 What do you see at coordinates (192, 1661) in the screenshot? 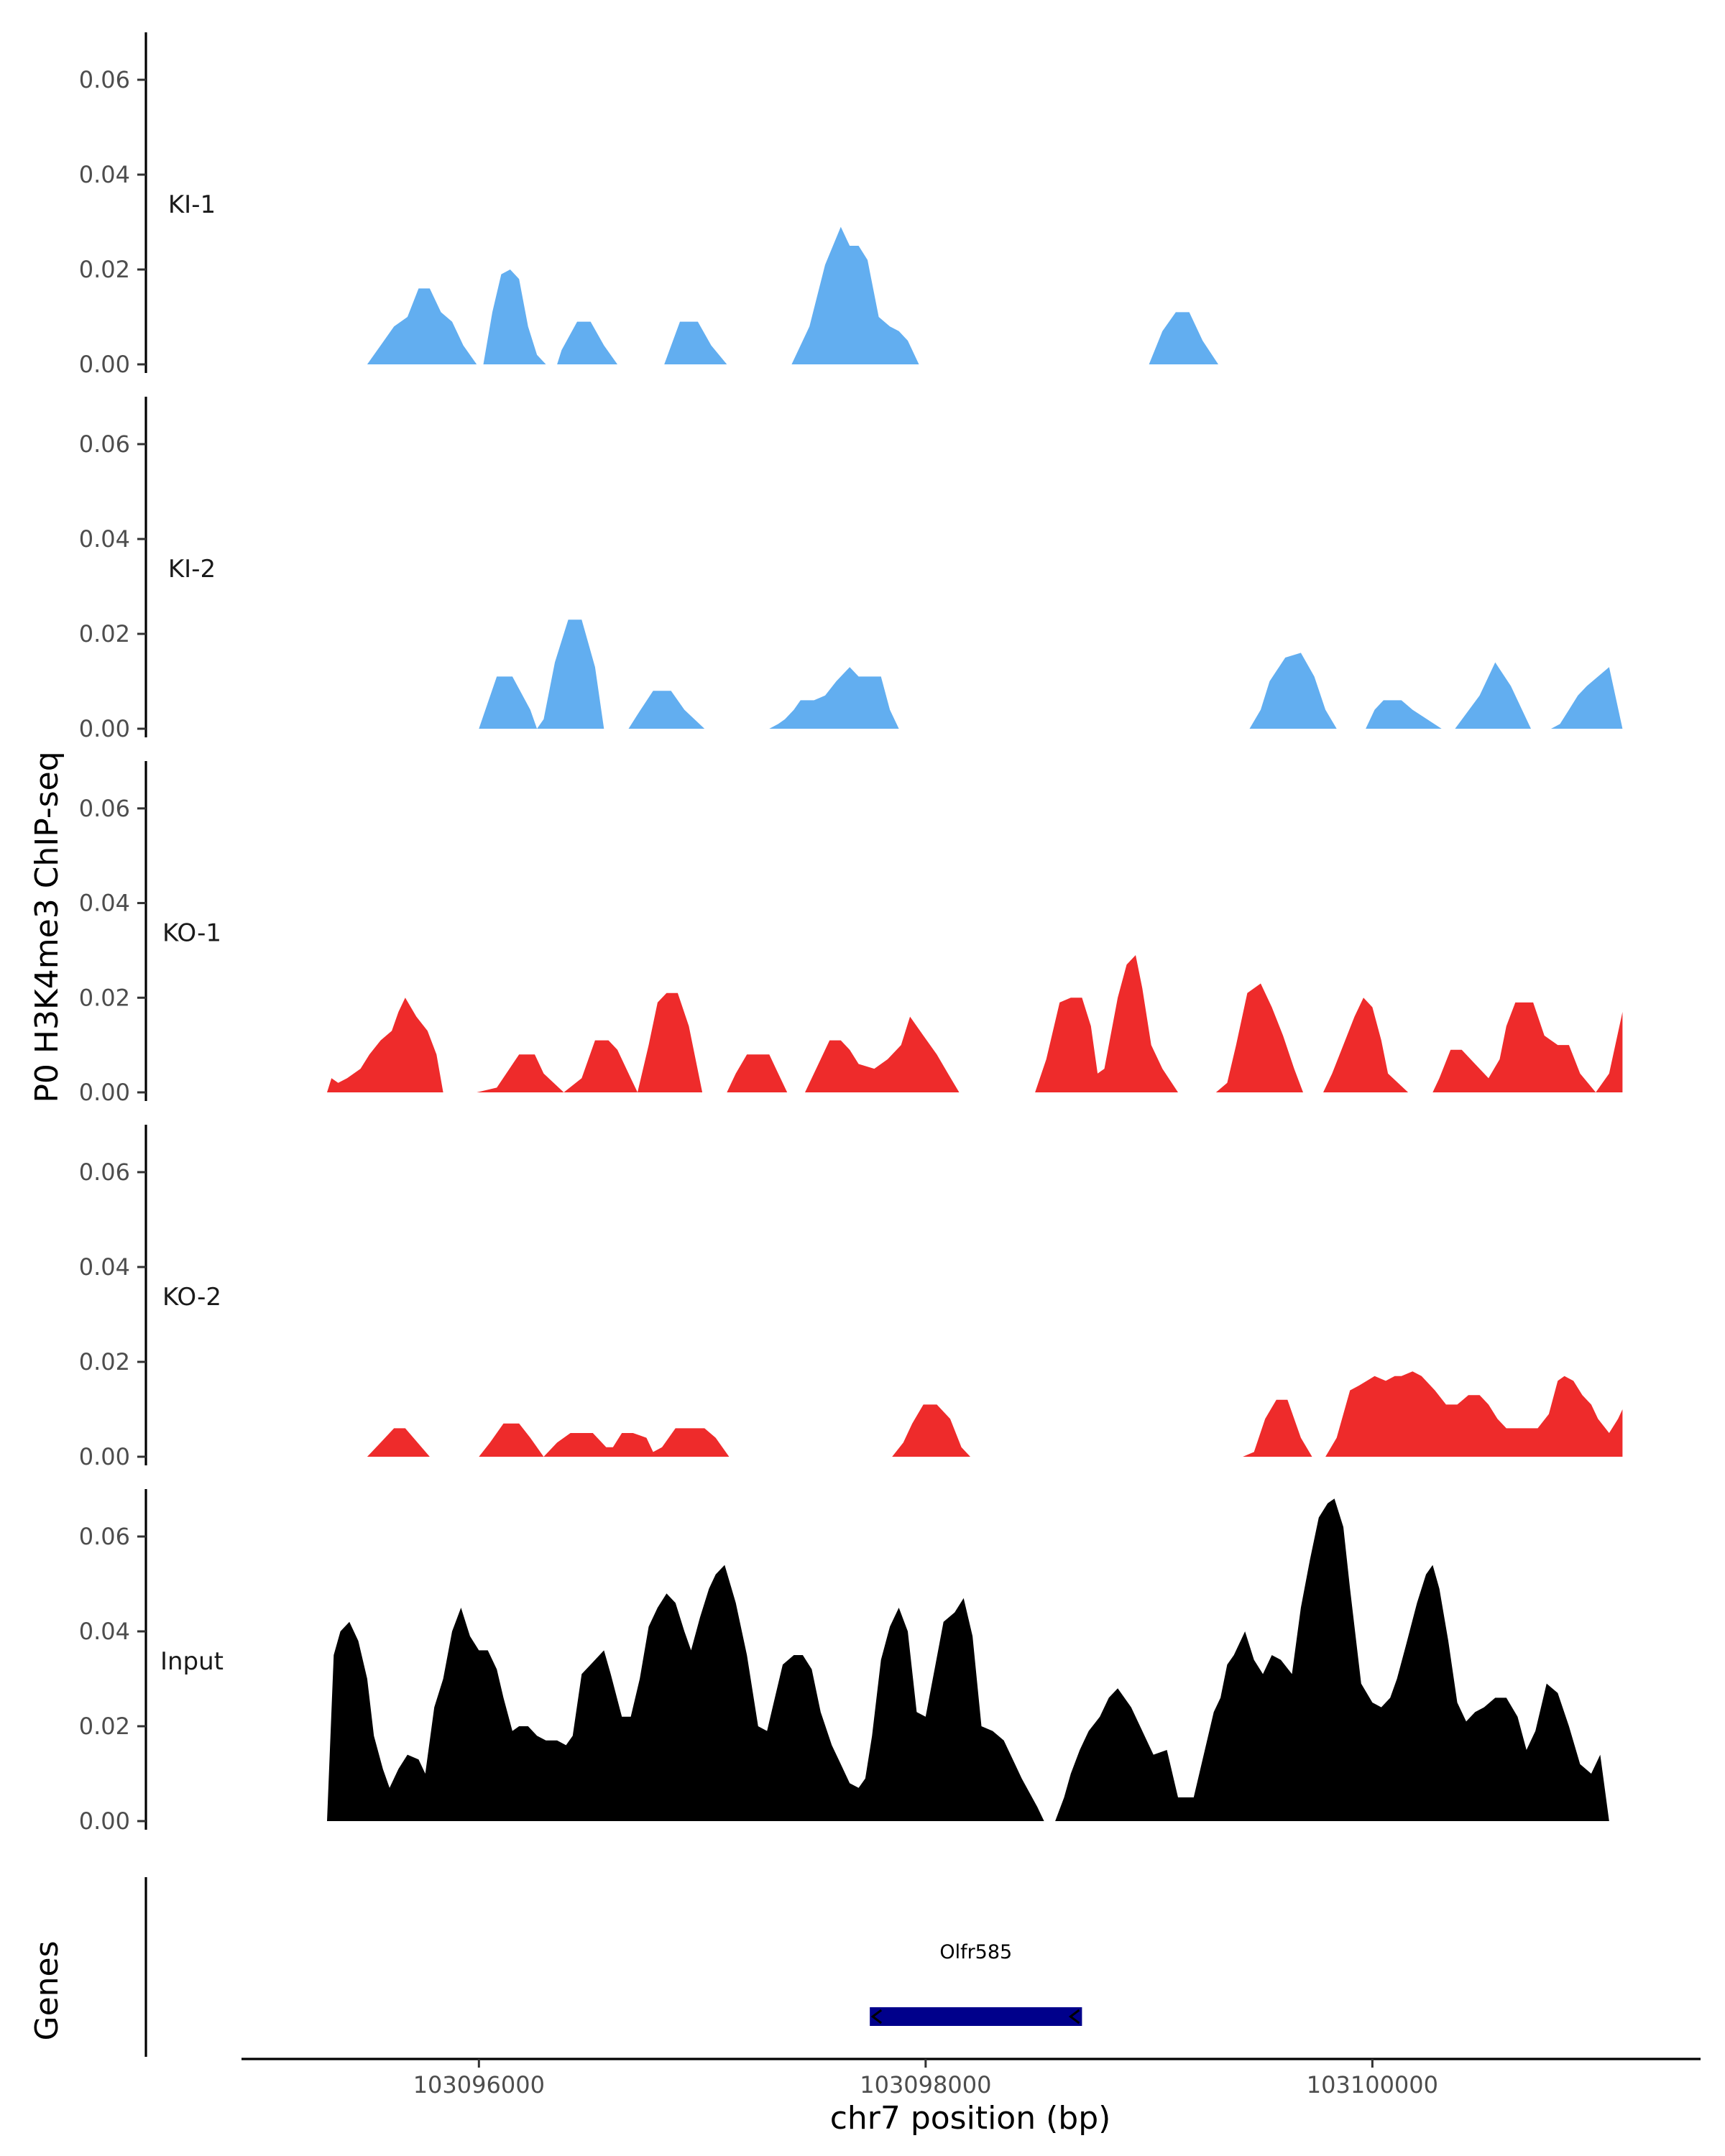
I see `track-label: Input` at bounding box center [192, 1661].